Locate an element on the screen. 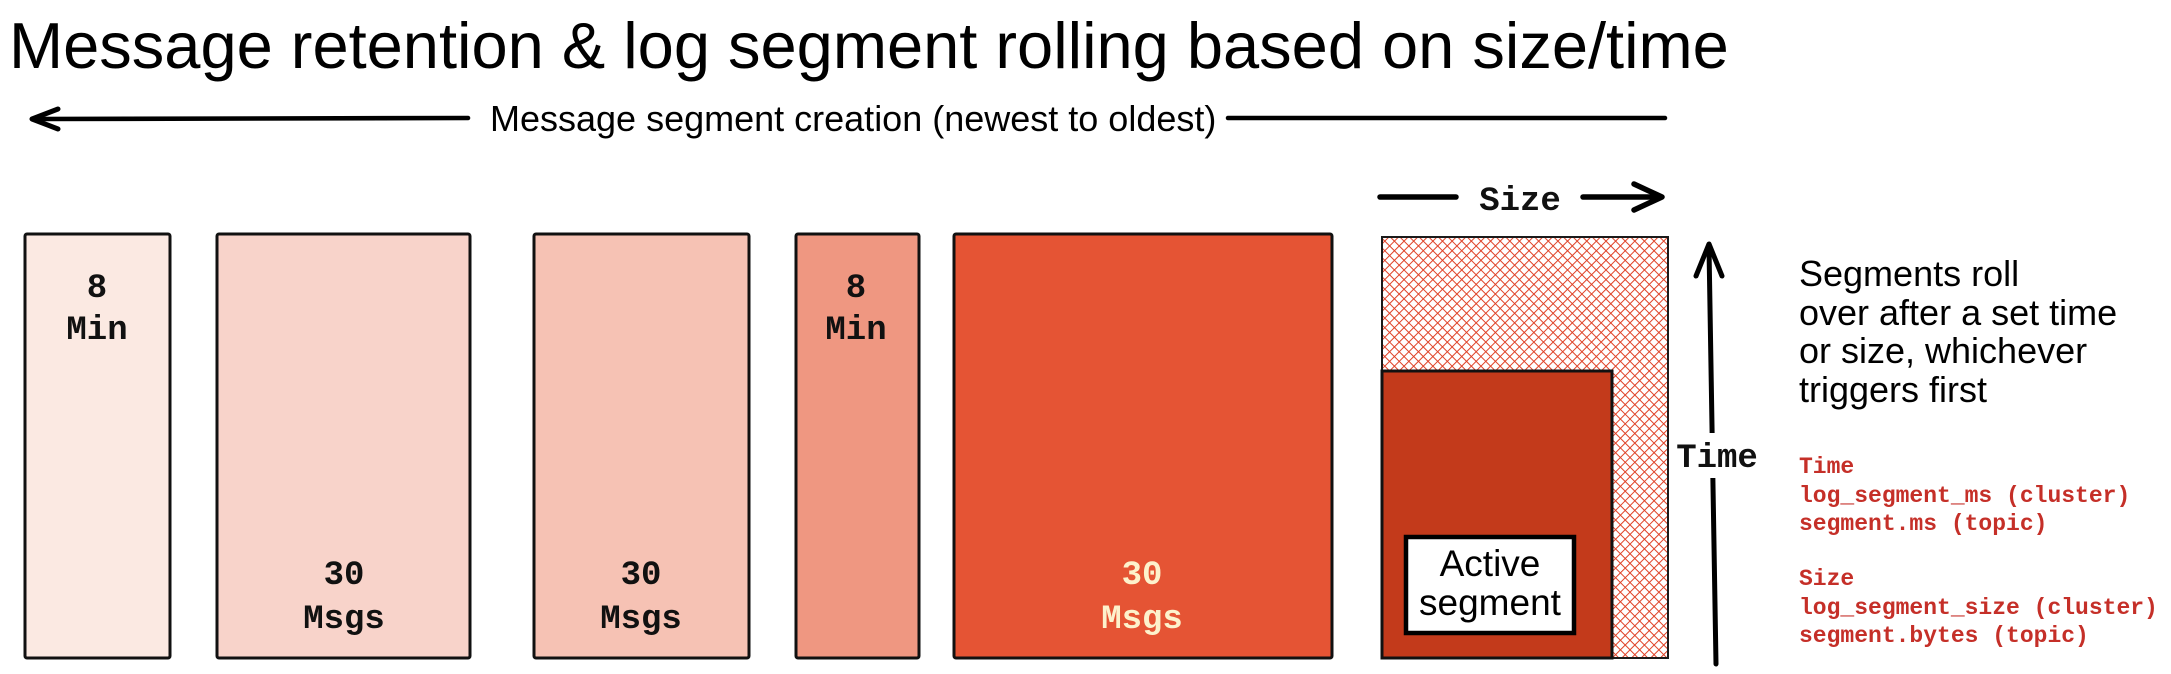  svg-text: segment.ms (topic) is located at coordinates (1923, 524).